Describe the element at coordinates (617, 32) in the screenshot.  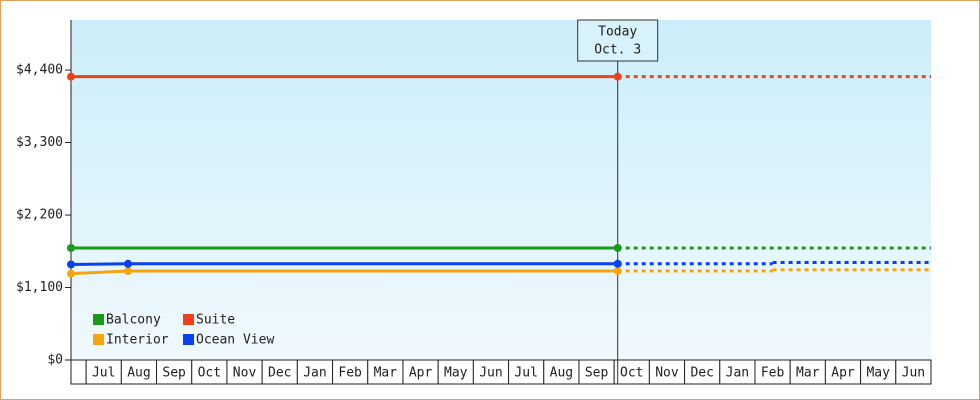
I see `today-label: Today` at that location.